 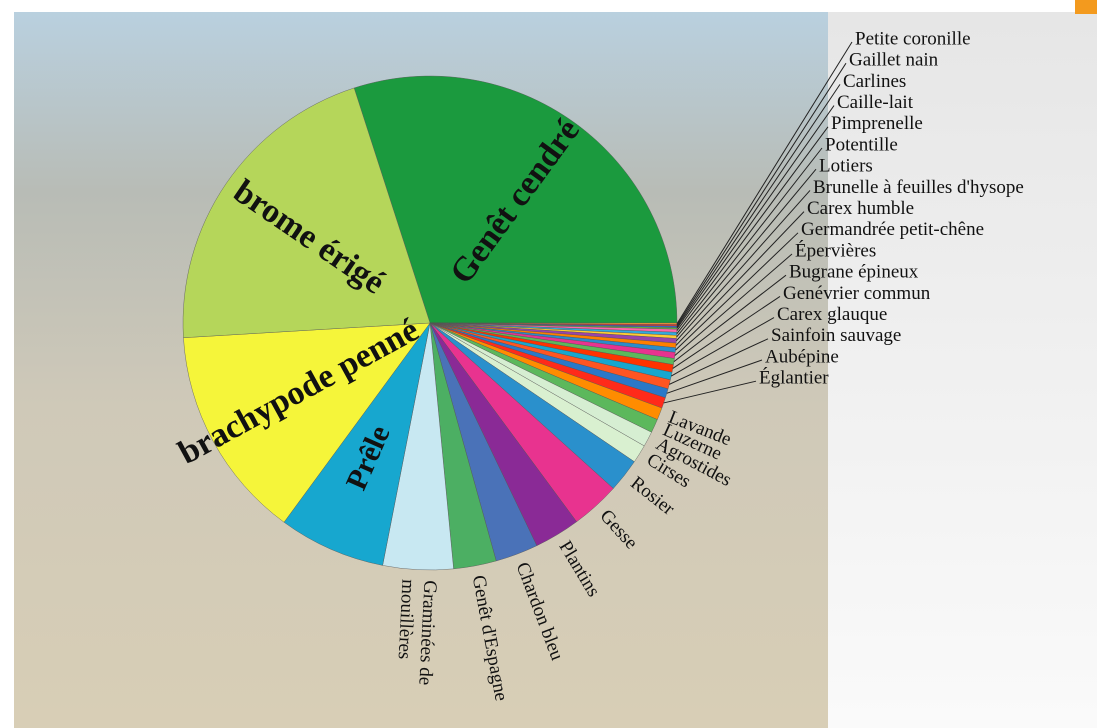 What do you see at coordinates (854, 272) in the screenshot?
I see `slice-label: Bugrane épineux` at bounding box center [854, 272].